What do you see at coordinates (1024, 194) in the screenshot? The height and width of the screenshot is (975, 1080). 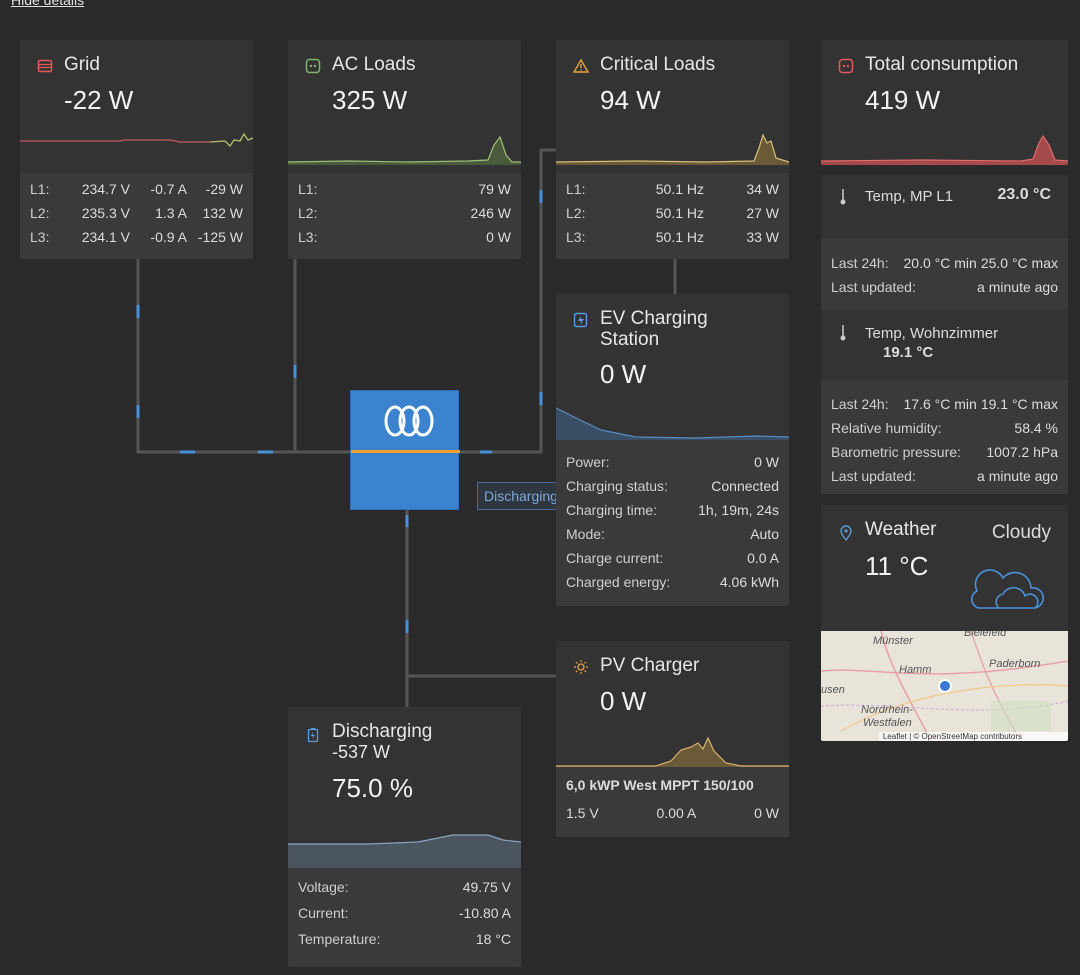 I see `sensor-value: 23.0 °C` at bounding box center [1024, 194].